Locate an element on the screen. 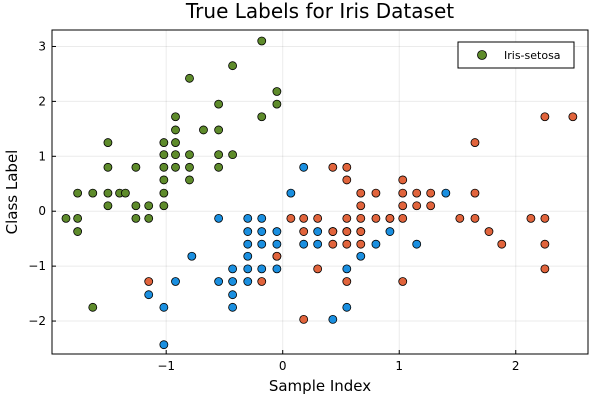 Image resolution: width=600 pixels, height=400 pixels. y-tick-label: 3 is located at coordinates (42, 46).